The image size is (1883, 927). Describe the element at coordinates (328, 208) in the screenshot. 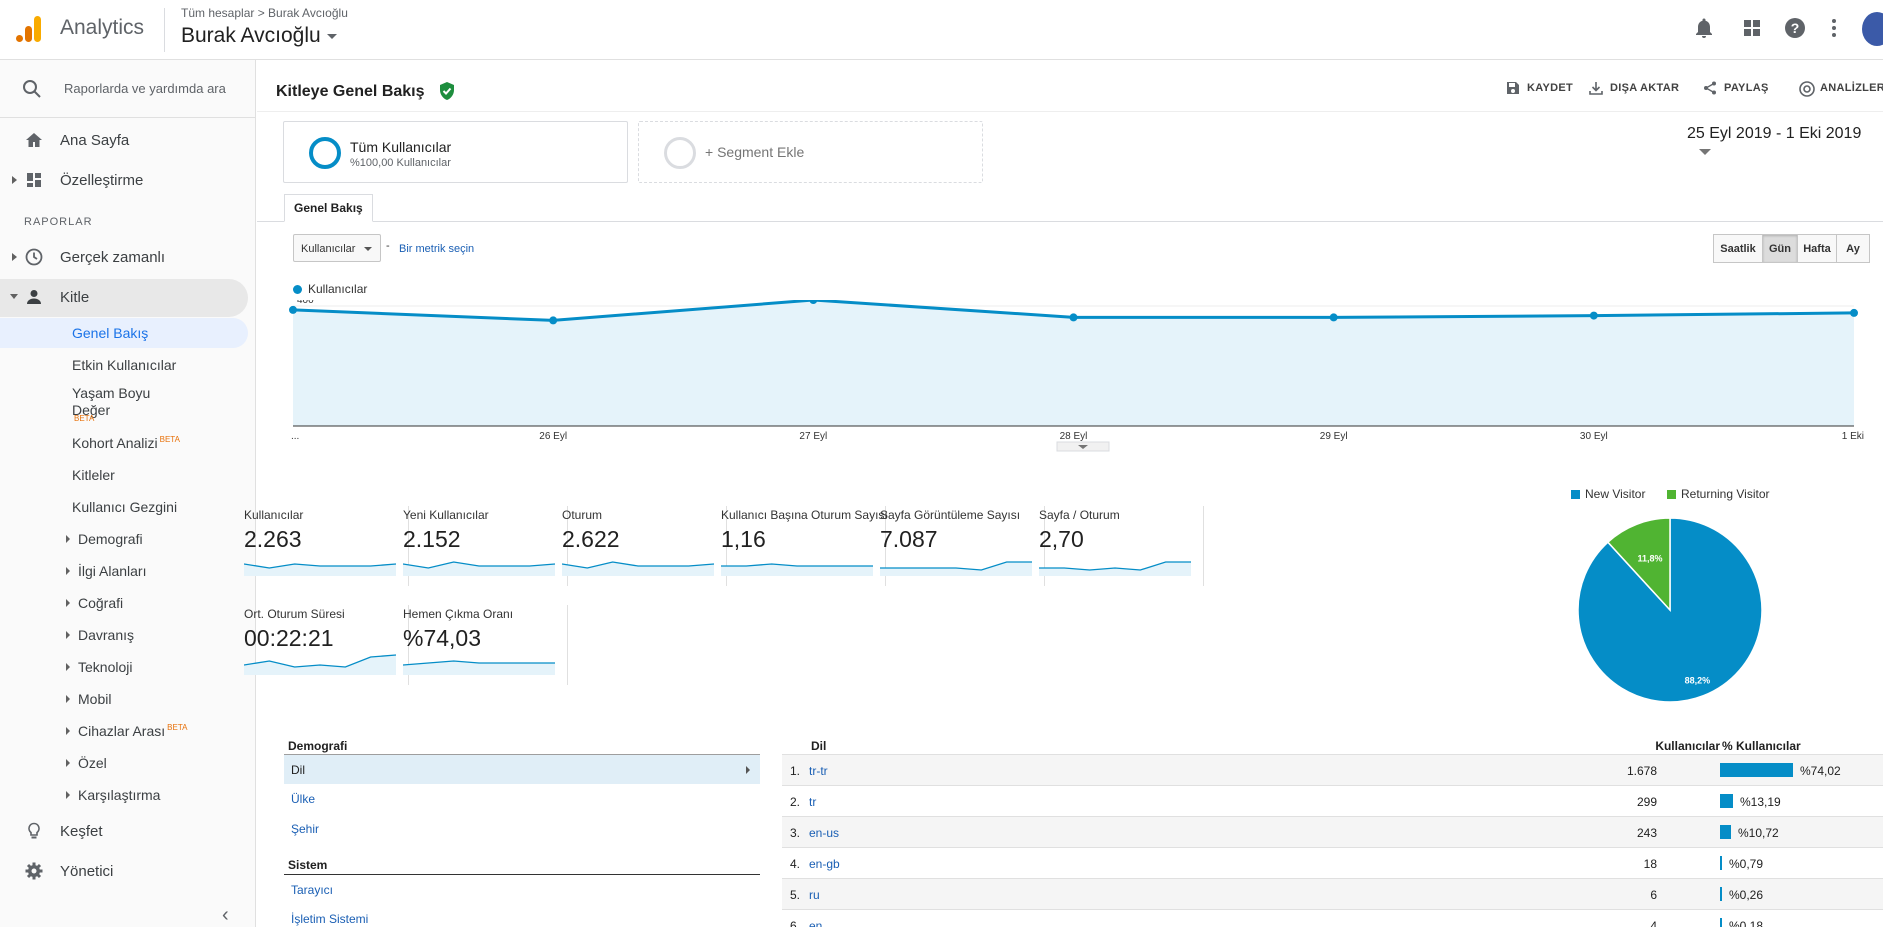

I see `tab-overview: Genel Bakış` at that location.